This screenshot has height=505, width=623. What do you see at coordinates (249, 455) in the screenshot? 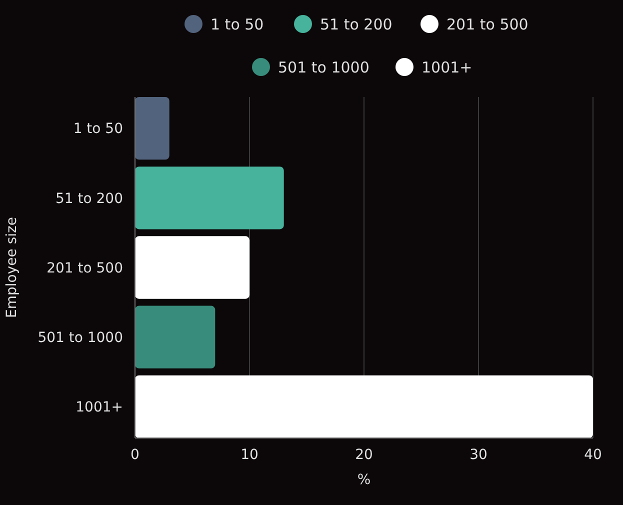
I see `x-tick-label: 10` at bounding box center [249, 455].